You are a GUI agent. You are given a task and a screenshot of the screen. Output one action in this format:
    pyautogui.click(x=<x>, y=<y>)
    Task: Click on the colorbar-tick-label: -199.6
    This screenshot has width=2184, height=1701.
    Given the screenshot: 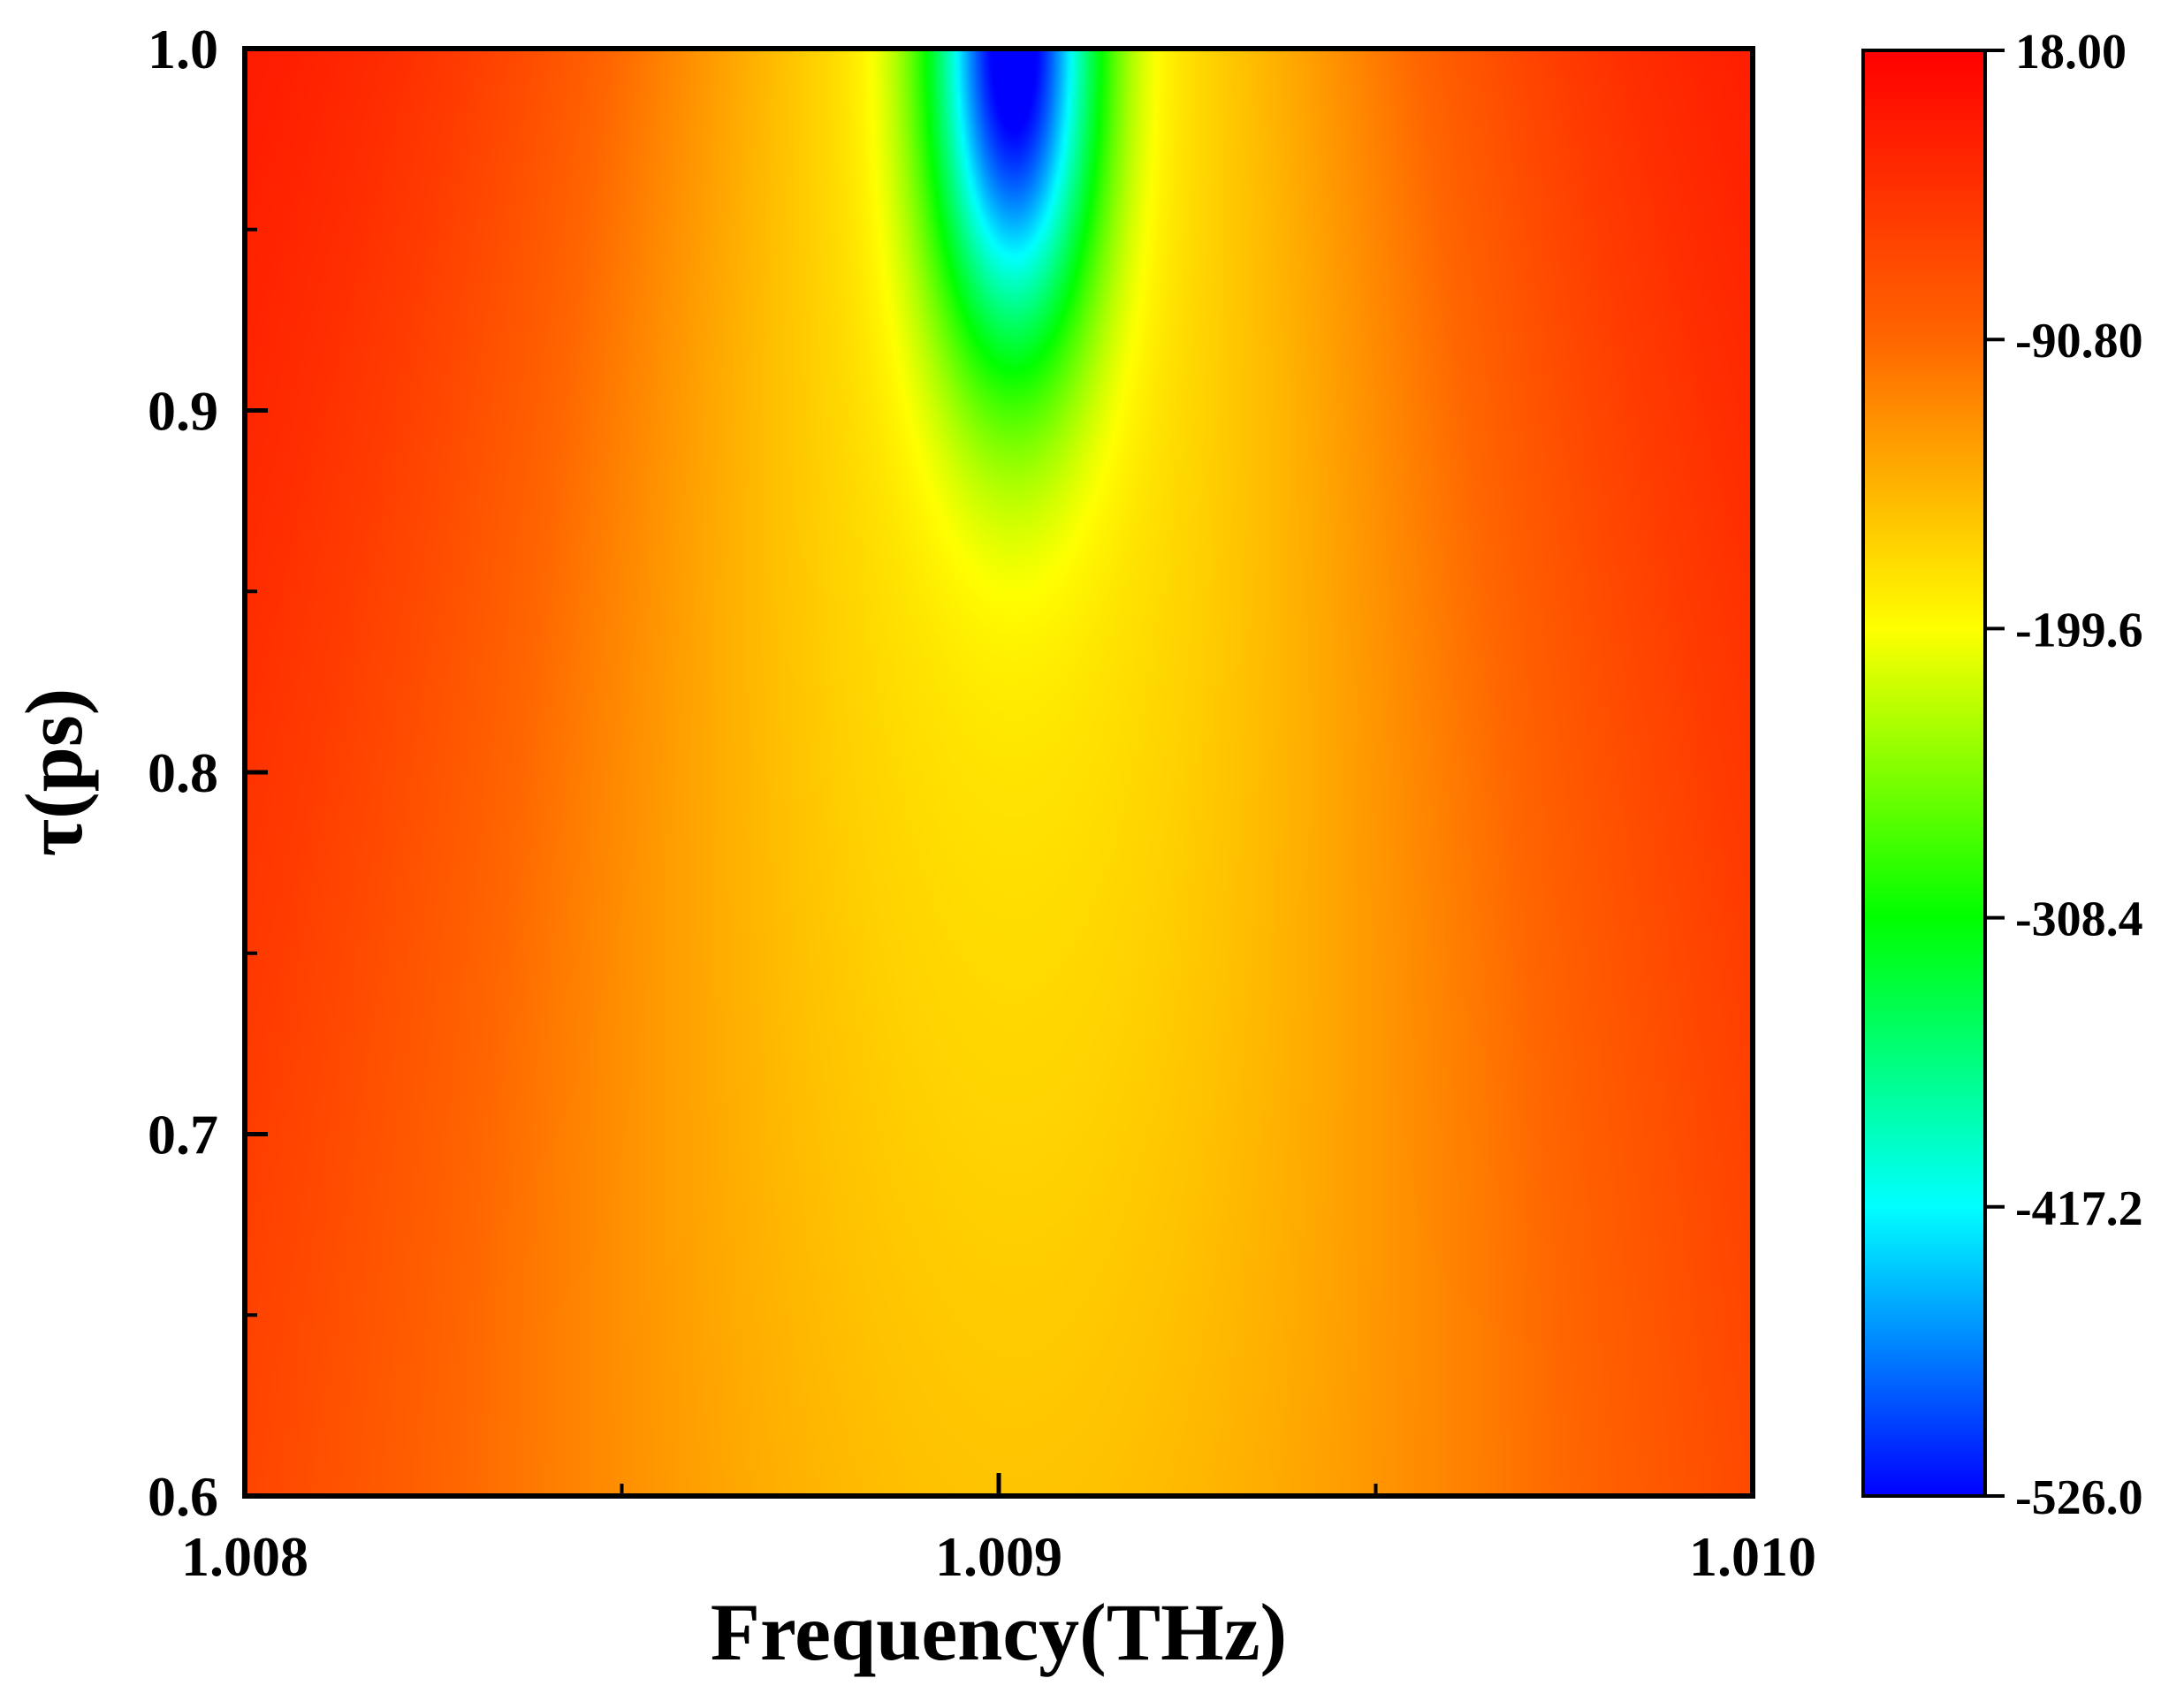 What is the action you would take?
    pyautogui.click(x=2079, y=630)
    